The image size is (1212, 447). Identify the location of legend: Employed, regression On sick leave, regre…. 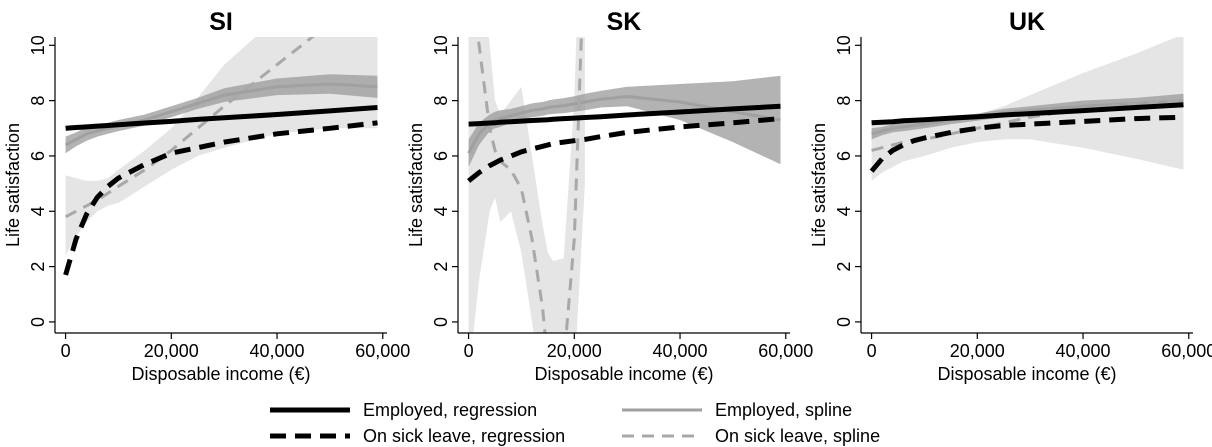
(575, 423).